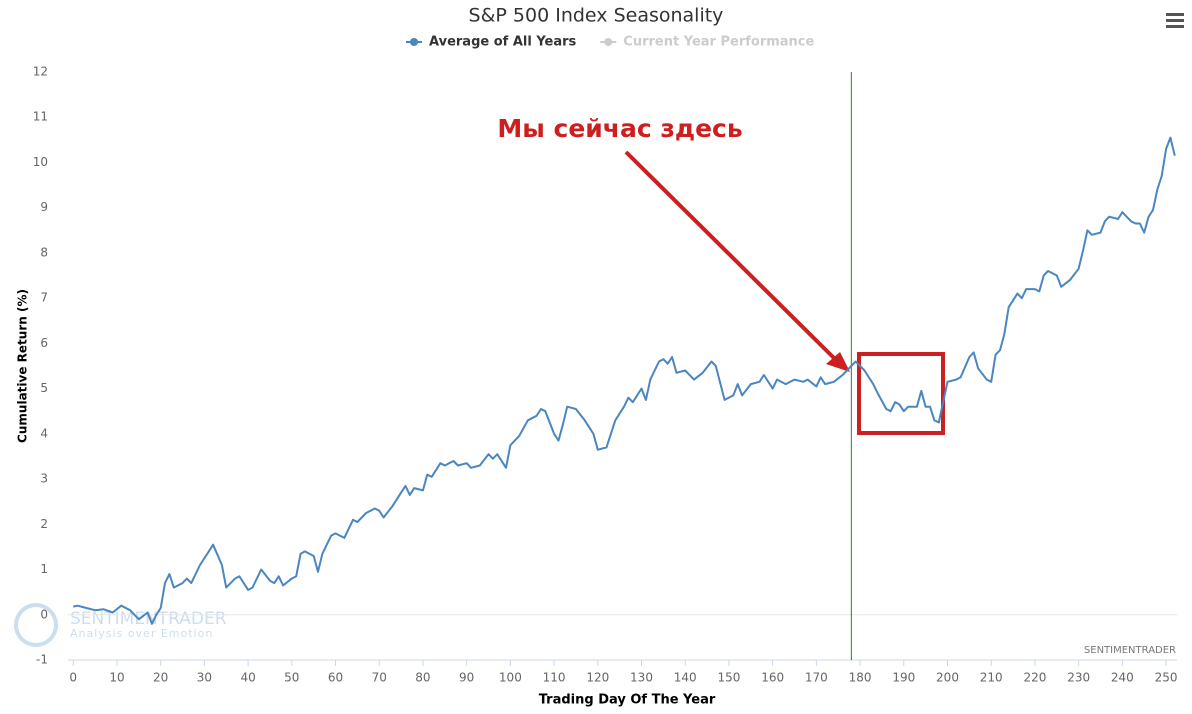  I want to click on x-tick-label: 220, so click(1034, 678).